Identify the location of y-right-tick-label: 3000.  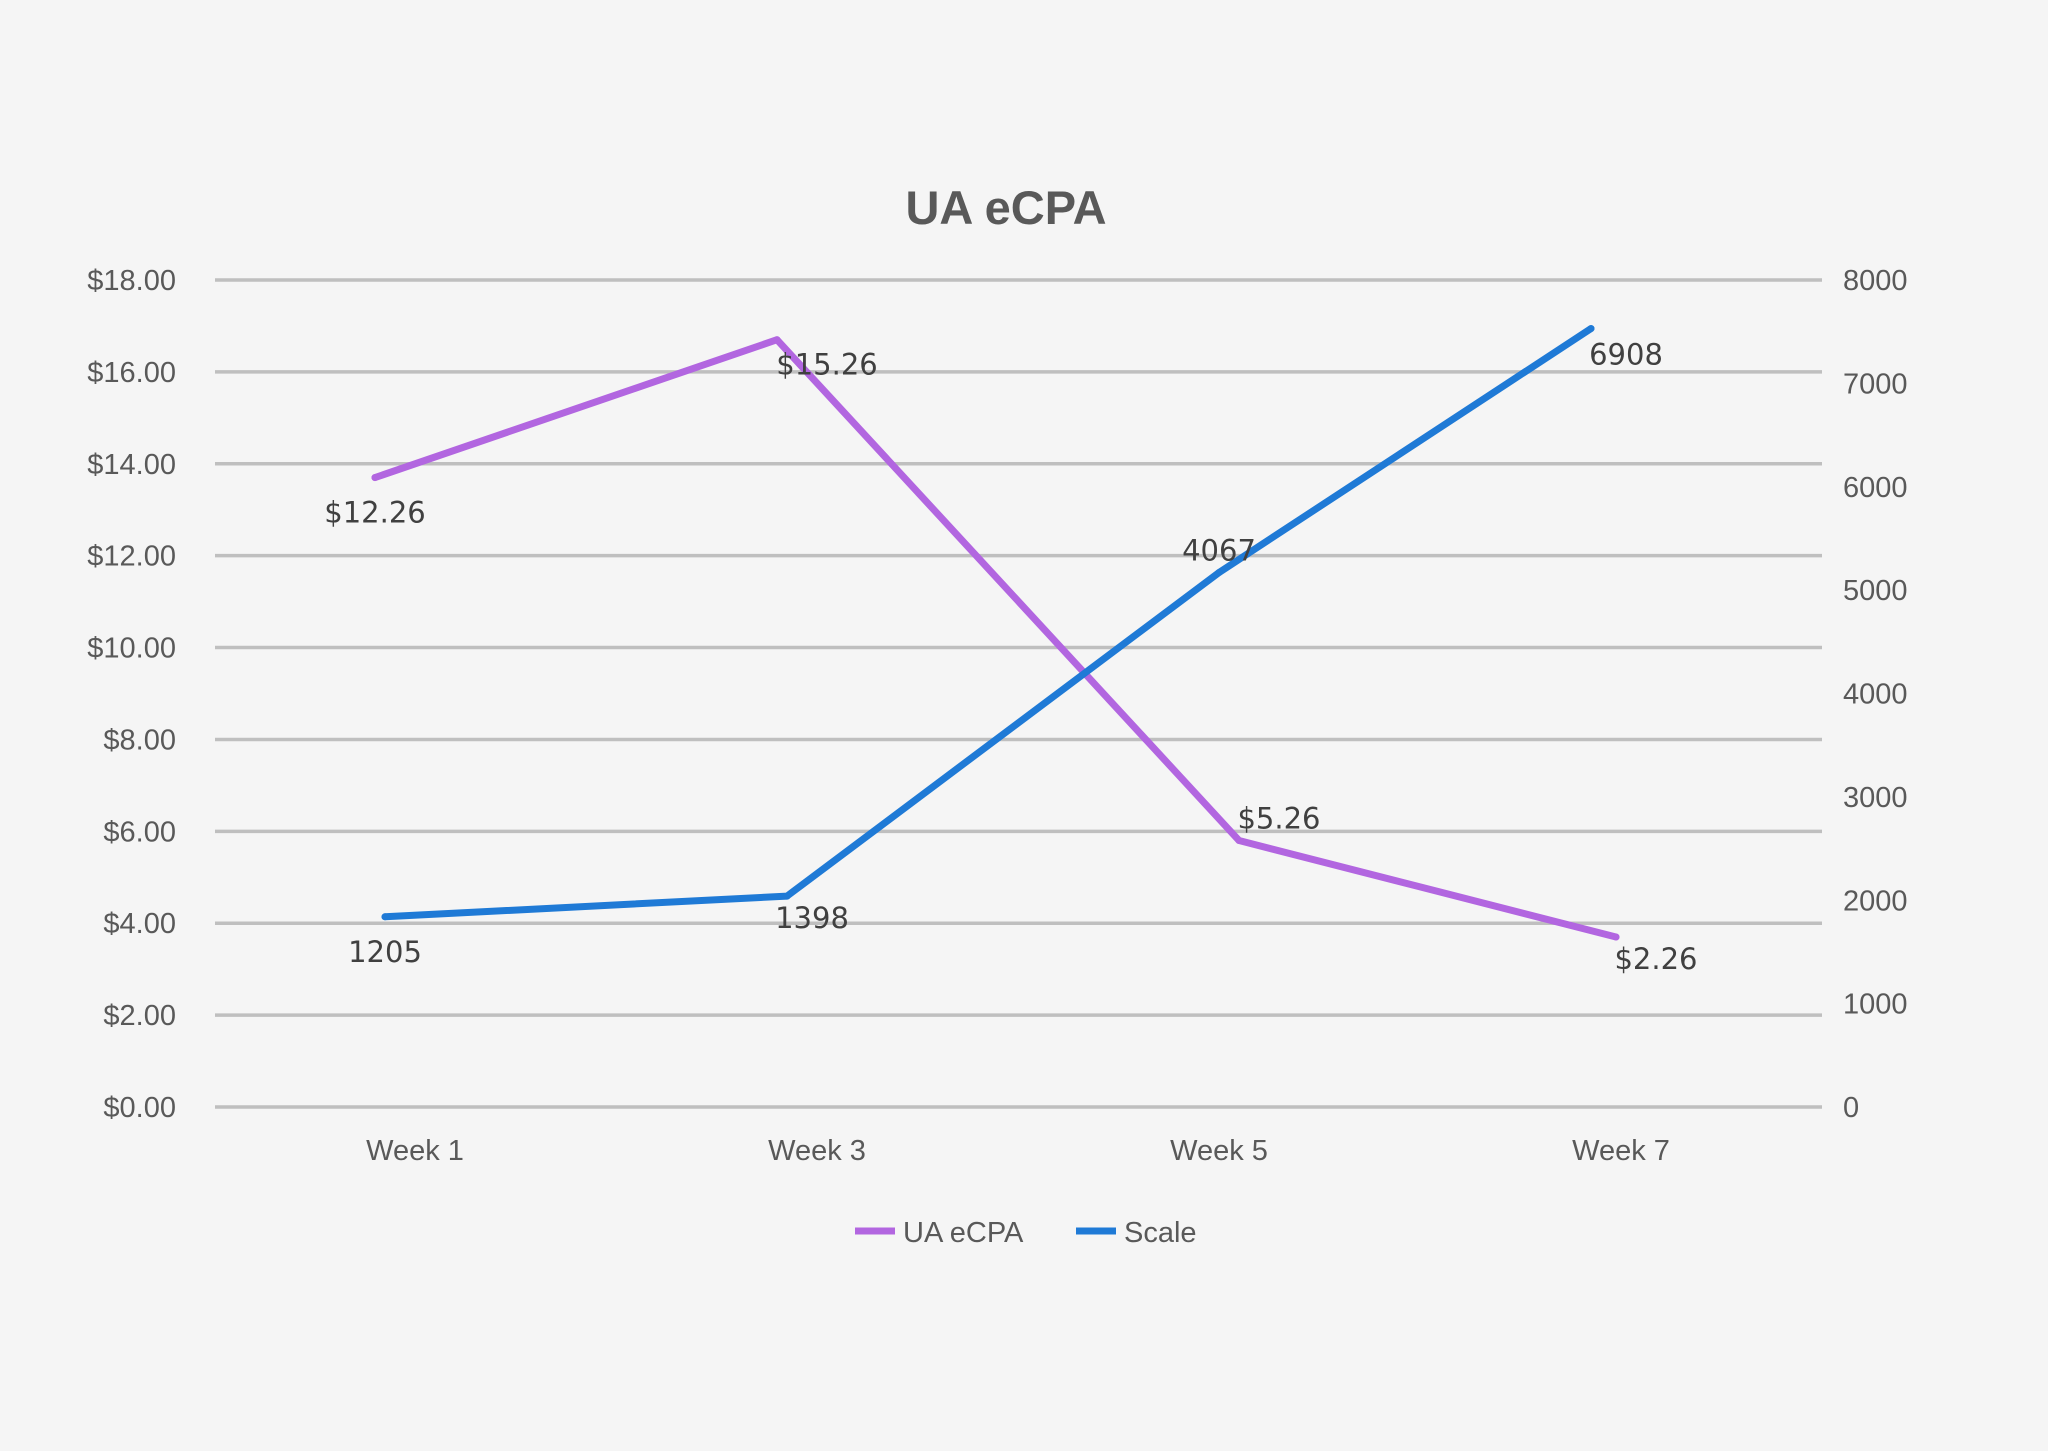
(1875, 798).